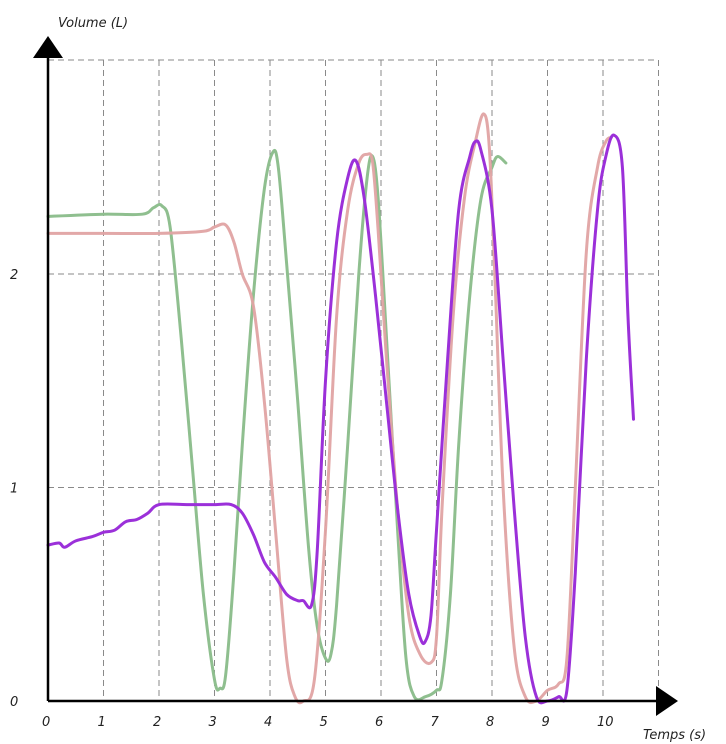  I want to click on x-tick-label: 8, so click(490, 722).